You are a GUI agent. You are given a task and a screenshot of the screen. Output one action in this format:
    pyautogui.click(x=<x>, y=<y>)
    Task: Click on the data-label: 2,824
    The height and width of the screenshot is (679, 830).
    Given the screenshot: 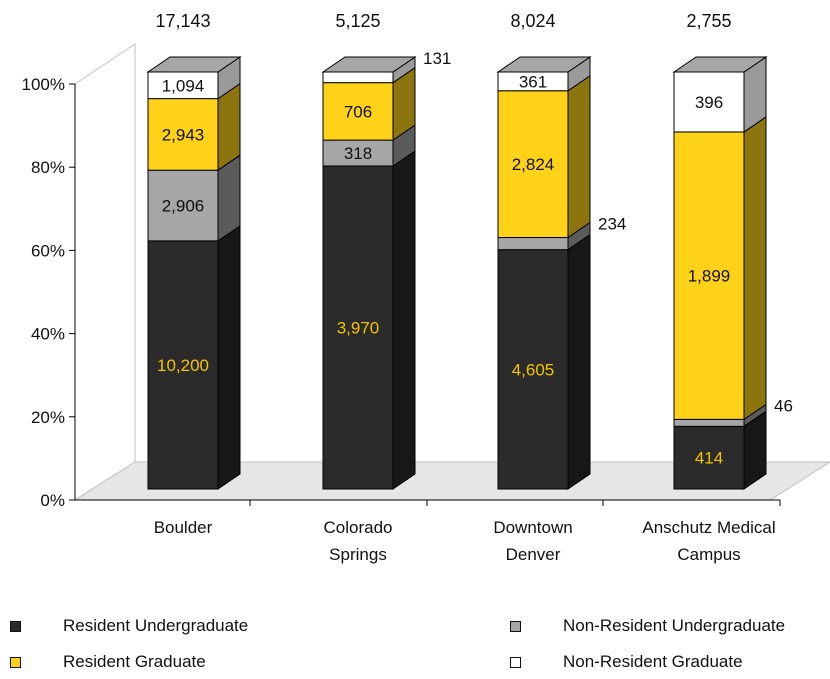 What is the action you would take?
    pyautogui.click(x=533, y=164)
    